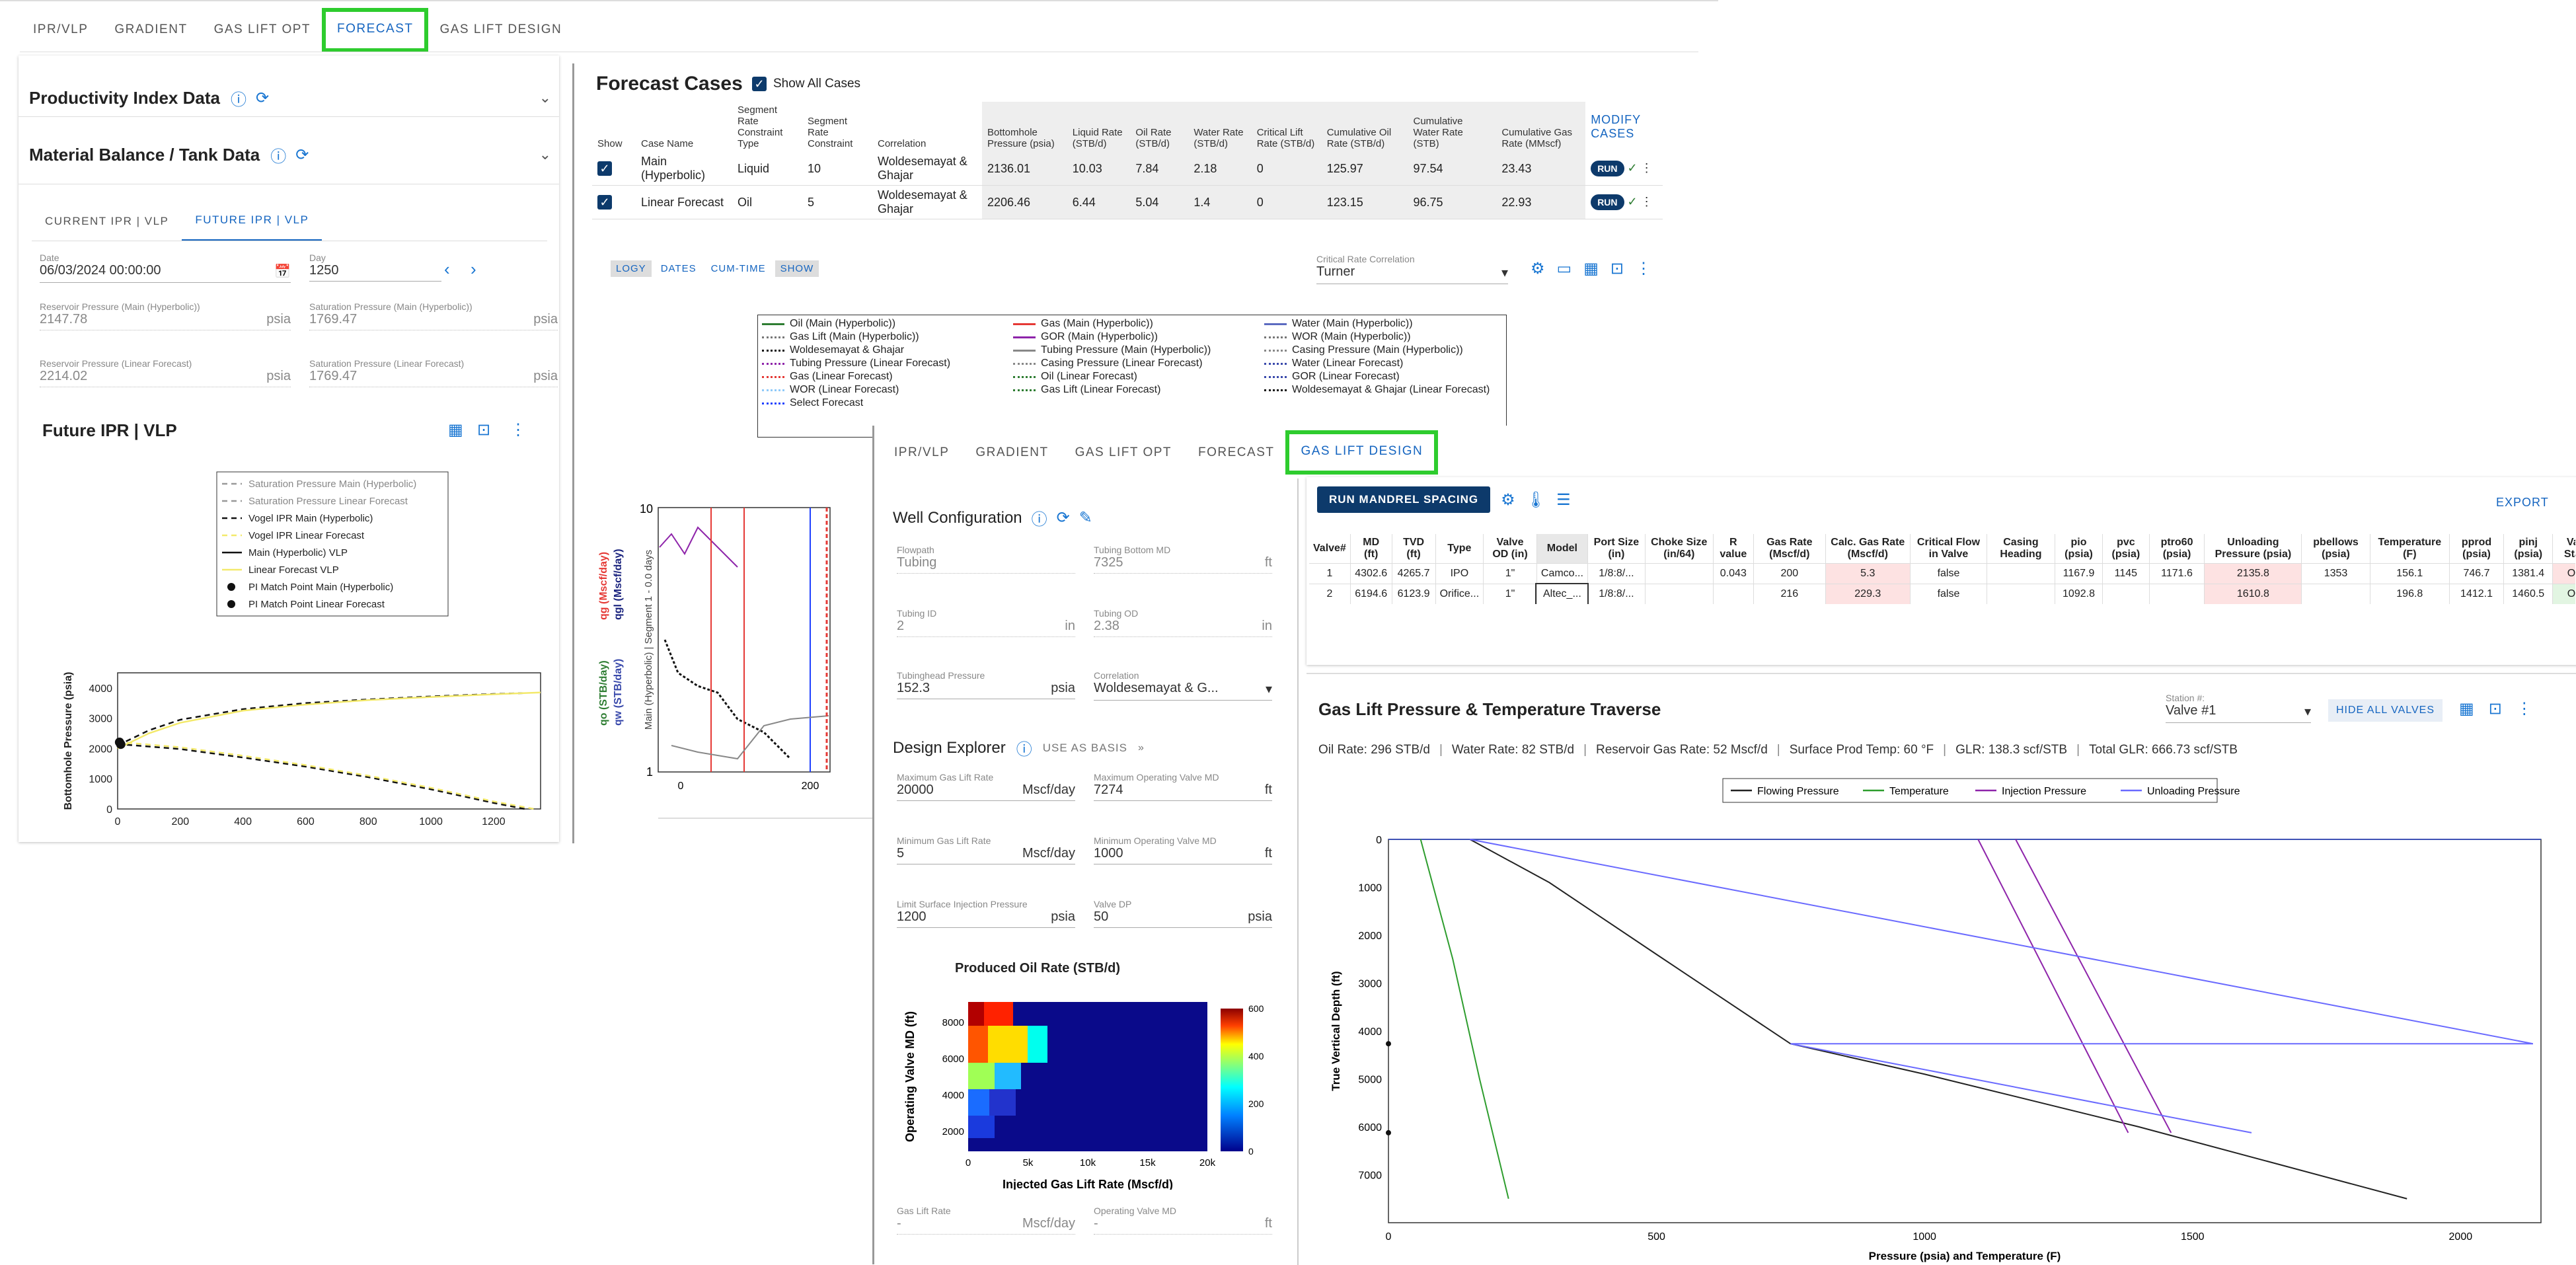  I want to click on legend-item: GOR (Linear Forecast), so click(1383, 377).